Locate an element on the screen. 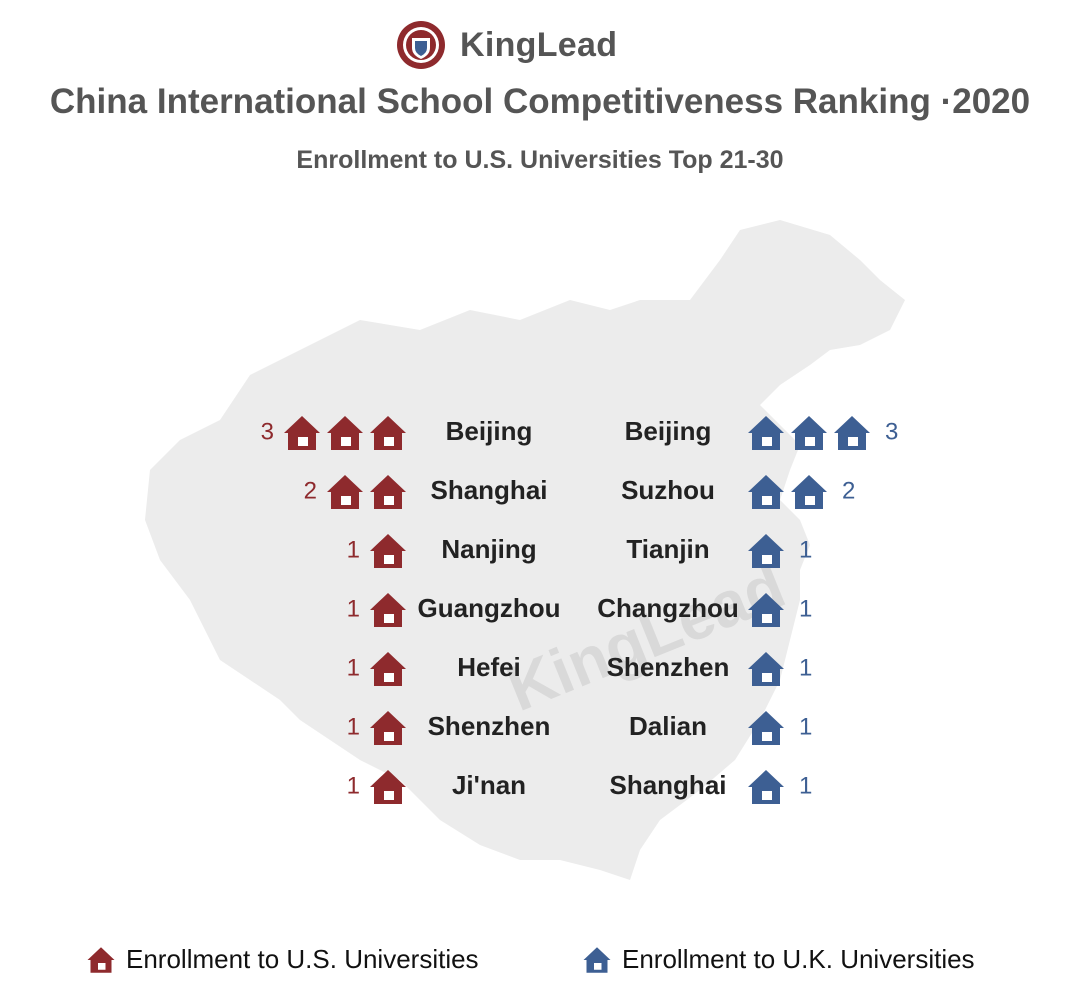 This screenshot has width=1080, height=1000. us-city-label: Beijing is located at coordinates (489, 431).